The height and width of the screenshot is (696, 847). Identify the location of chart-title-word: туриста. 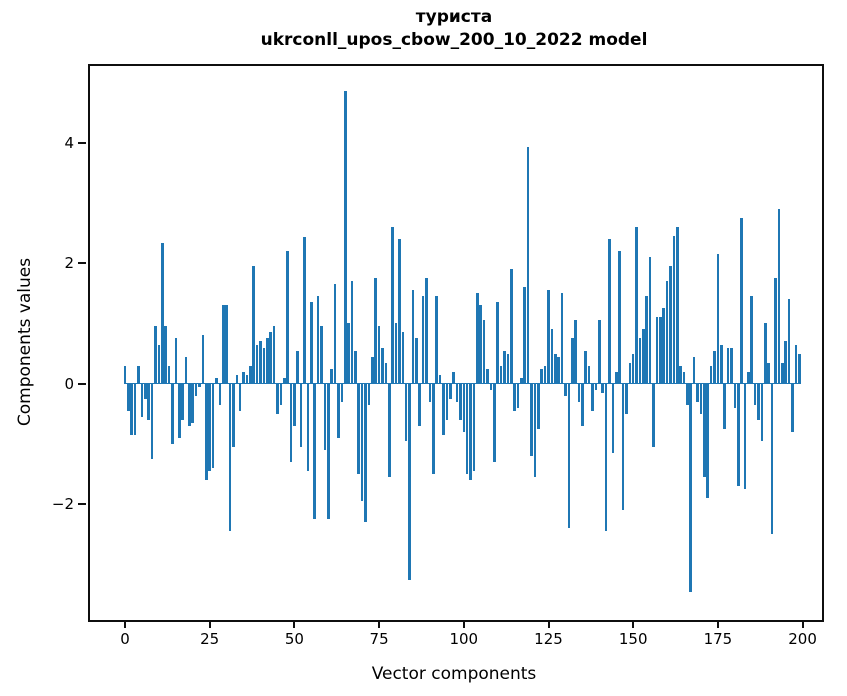
(454, 17).